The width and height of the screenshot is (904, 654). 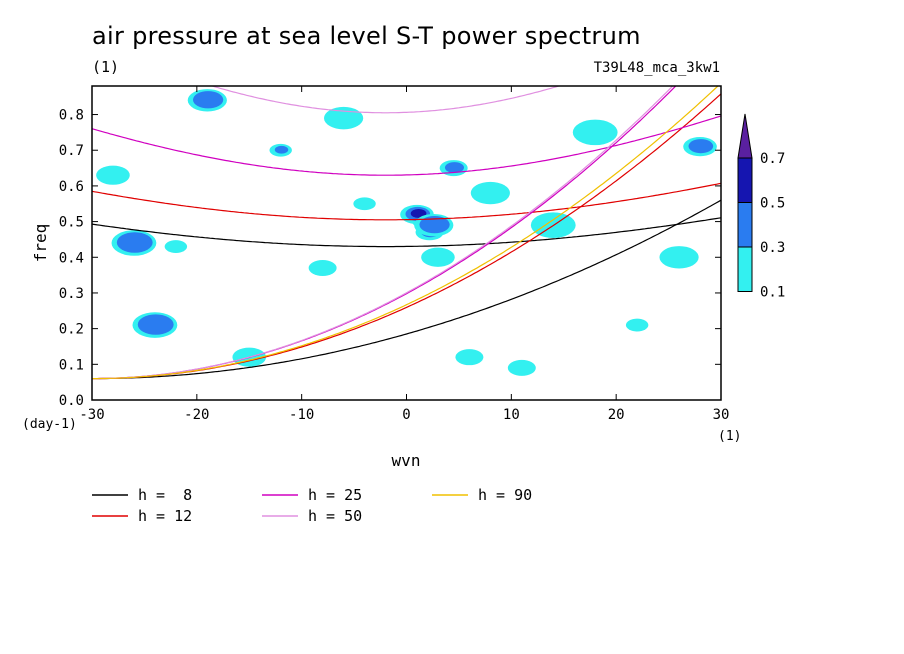 What do you see at coordinates (71, 223) in the screenshot?
I see `y-tick-label: 0.5` at bounding box center [71, 223].